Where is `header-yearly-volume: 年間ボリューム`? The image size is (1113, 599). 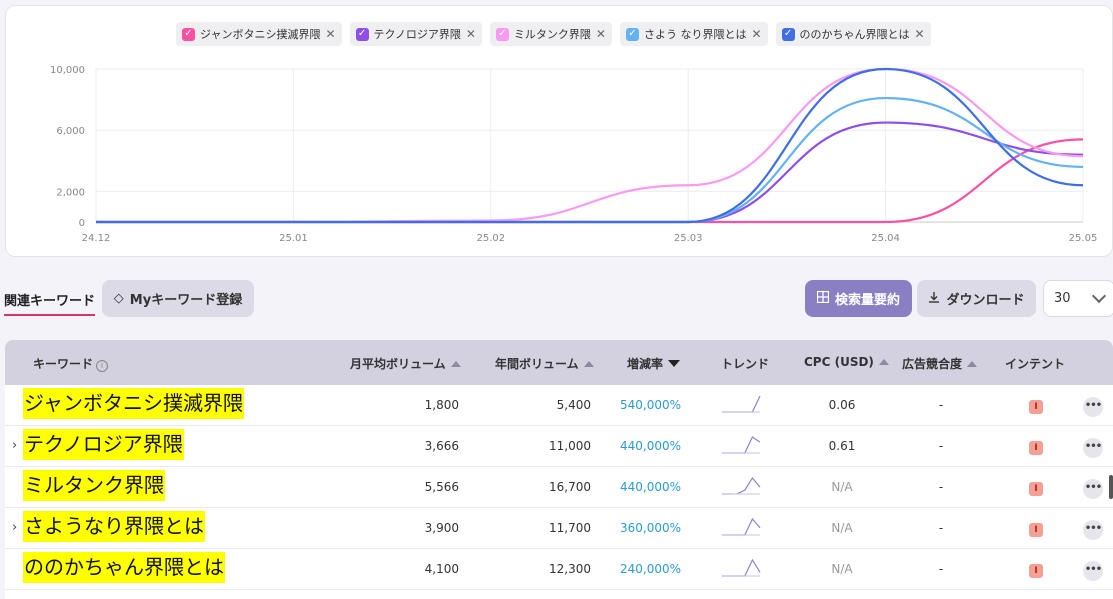 header-yearly-volume: 年間ボリューム is located at coordinates (544, 363).